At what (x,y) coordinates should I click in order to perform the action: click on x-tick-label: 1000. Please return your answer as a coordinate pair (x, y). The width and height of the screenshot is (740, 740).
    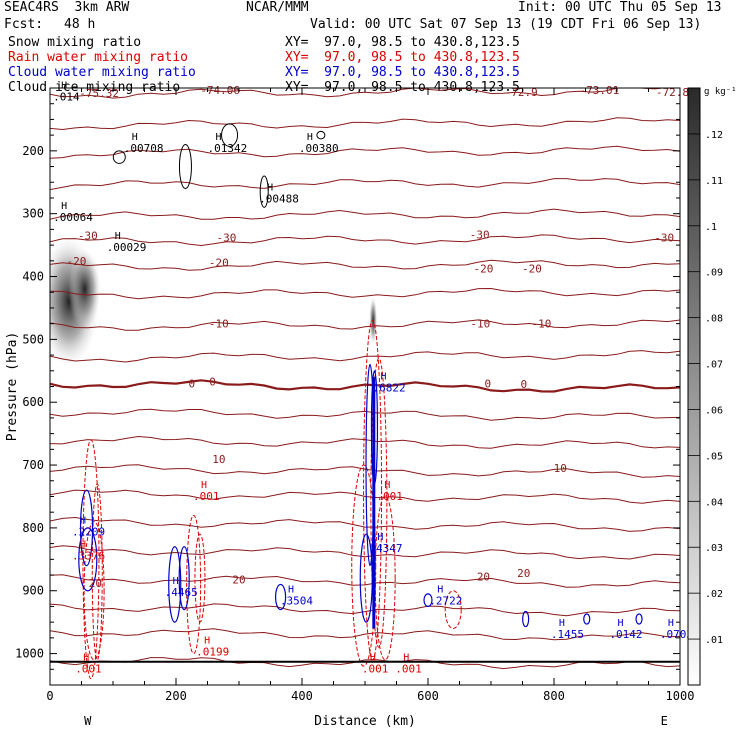
    Looking at the image, I should click on (680, 696).